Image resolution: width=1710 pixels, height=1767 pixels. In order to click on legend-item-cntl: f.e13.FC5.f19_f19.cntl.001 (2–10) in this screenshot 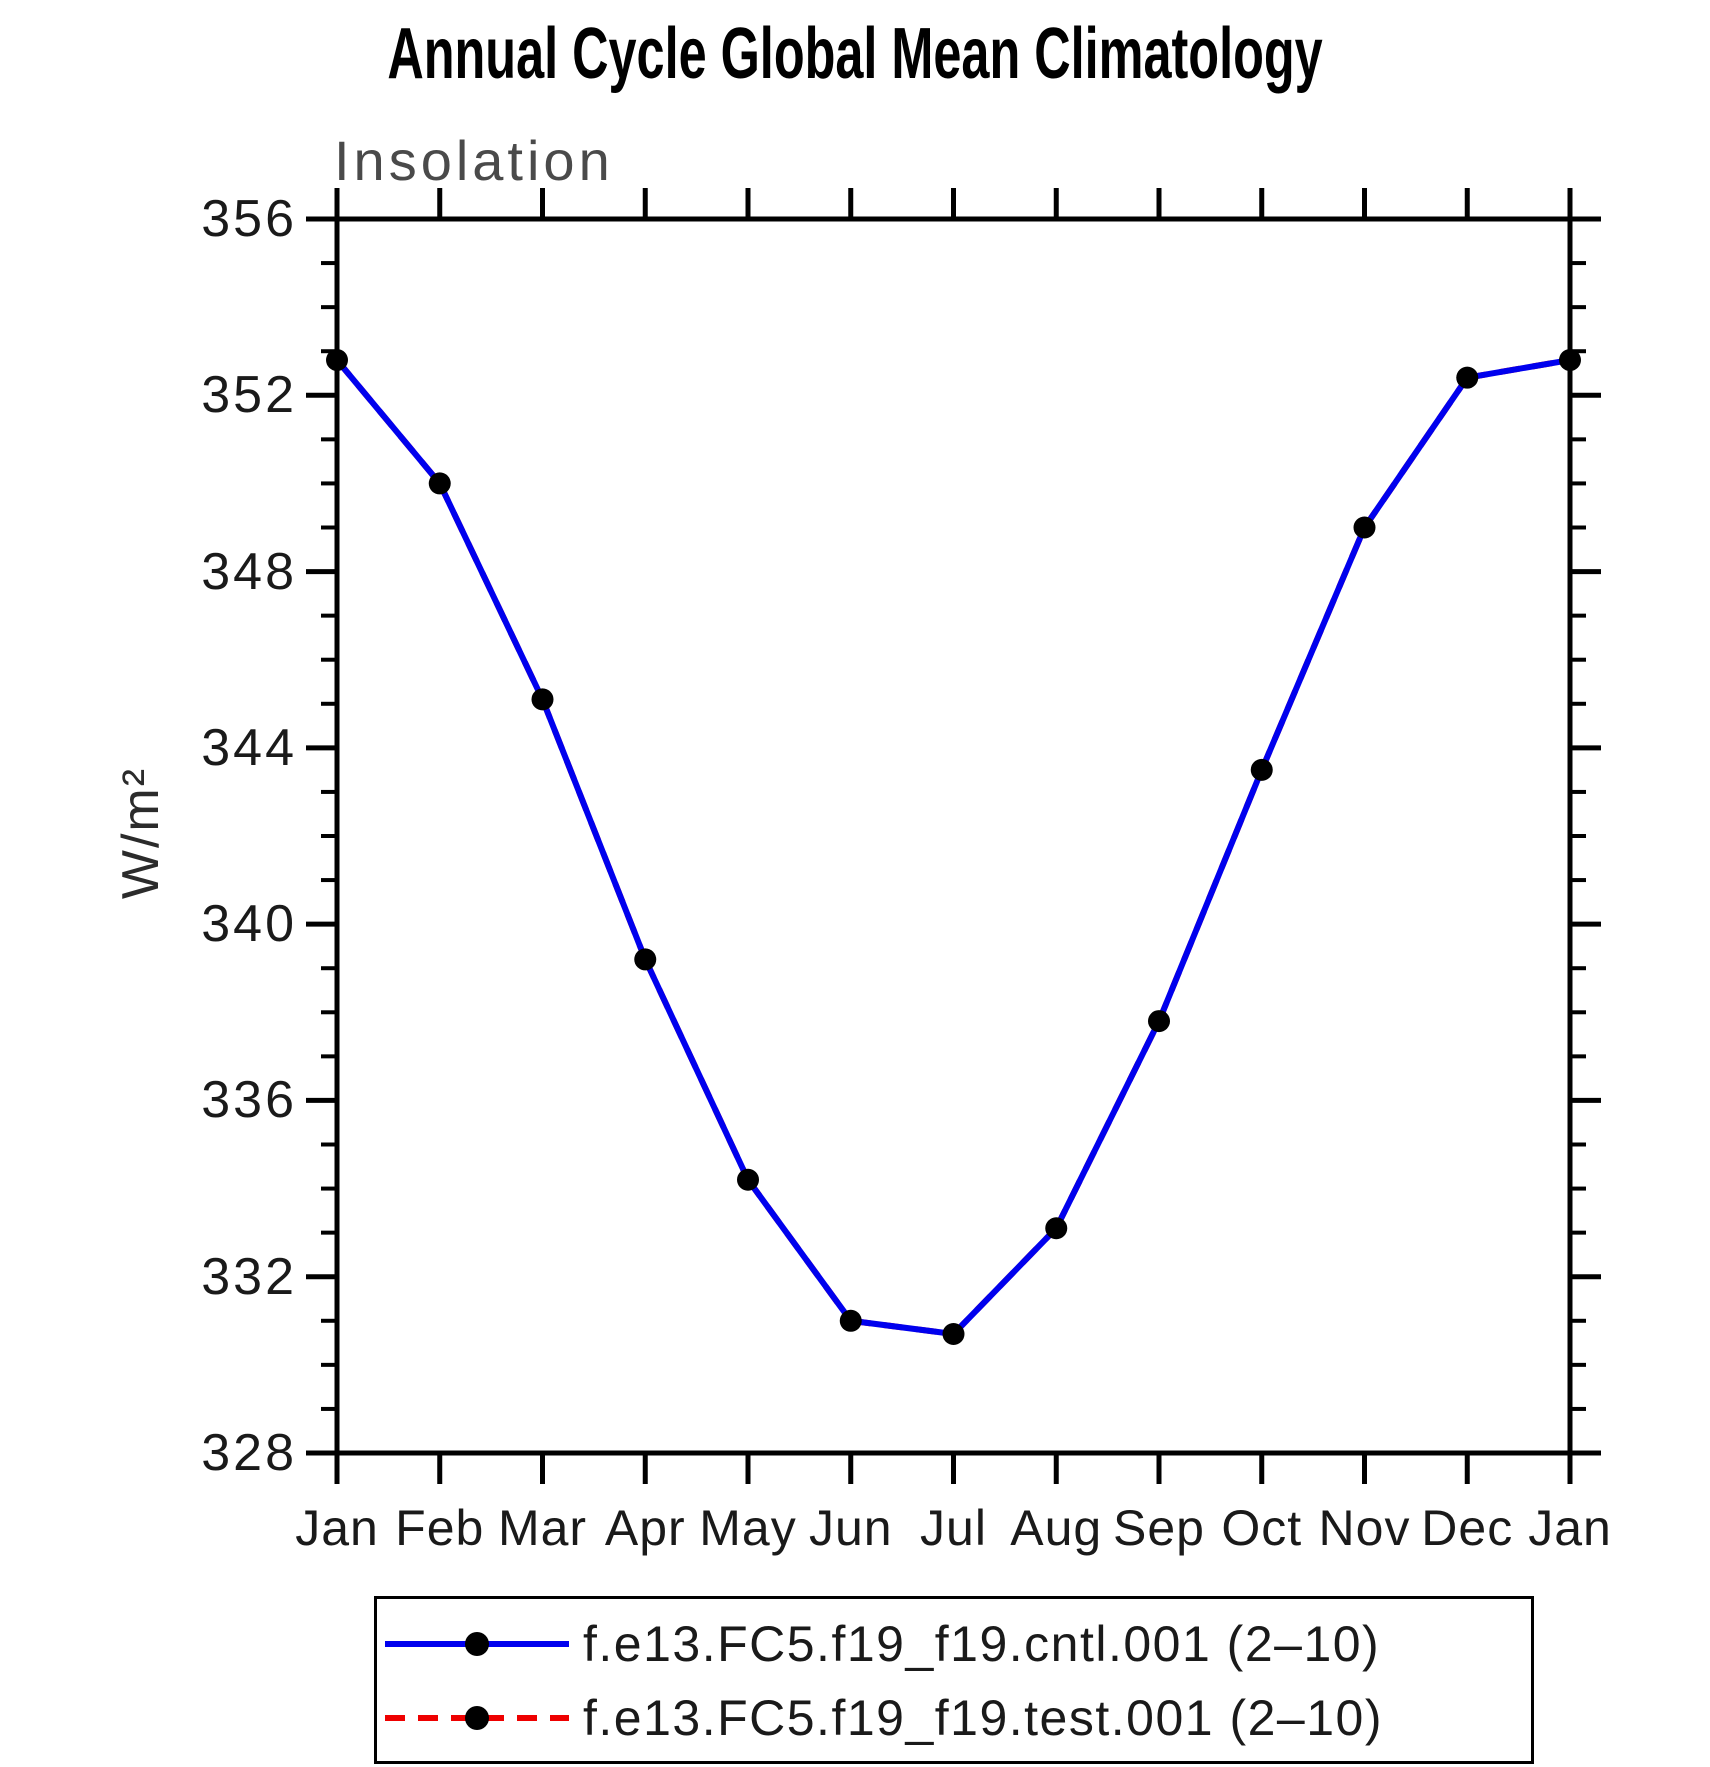, I will do `click(881, 1644)`.